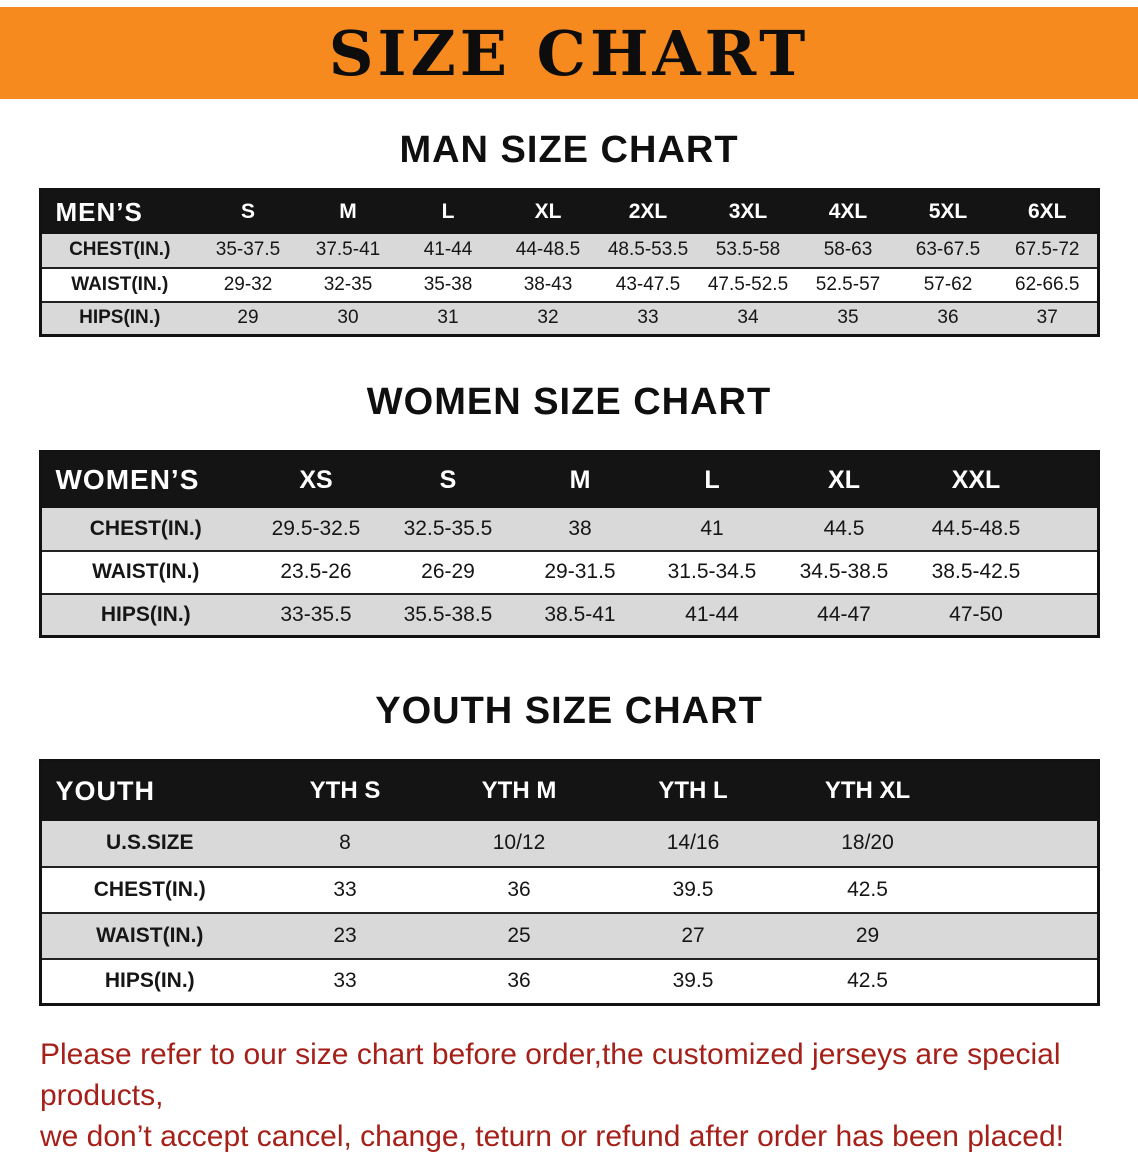 This screenshot has width=1138, height=1157. Describe the element at coordinates (548, 211) in the screenshot. I see `size-header-cell: XL` at that location.